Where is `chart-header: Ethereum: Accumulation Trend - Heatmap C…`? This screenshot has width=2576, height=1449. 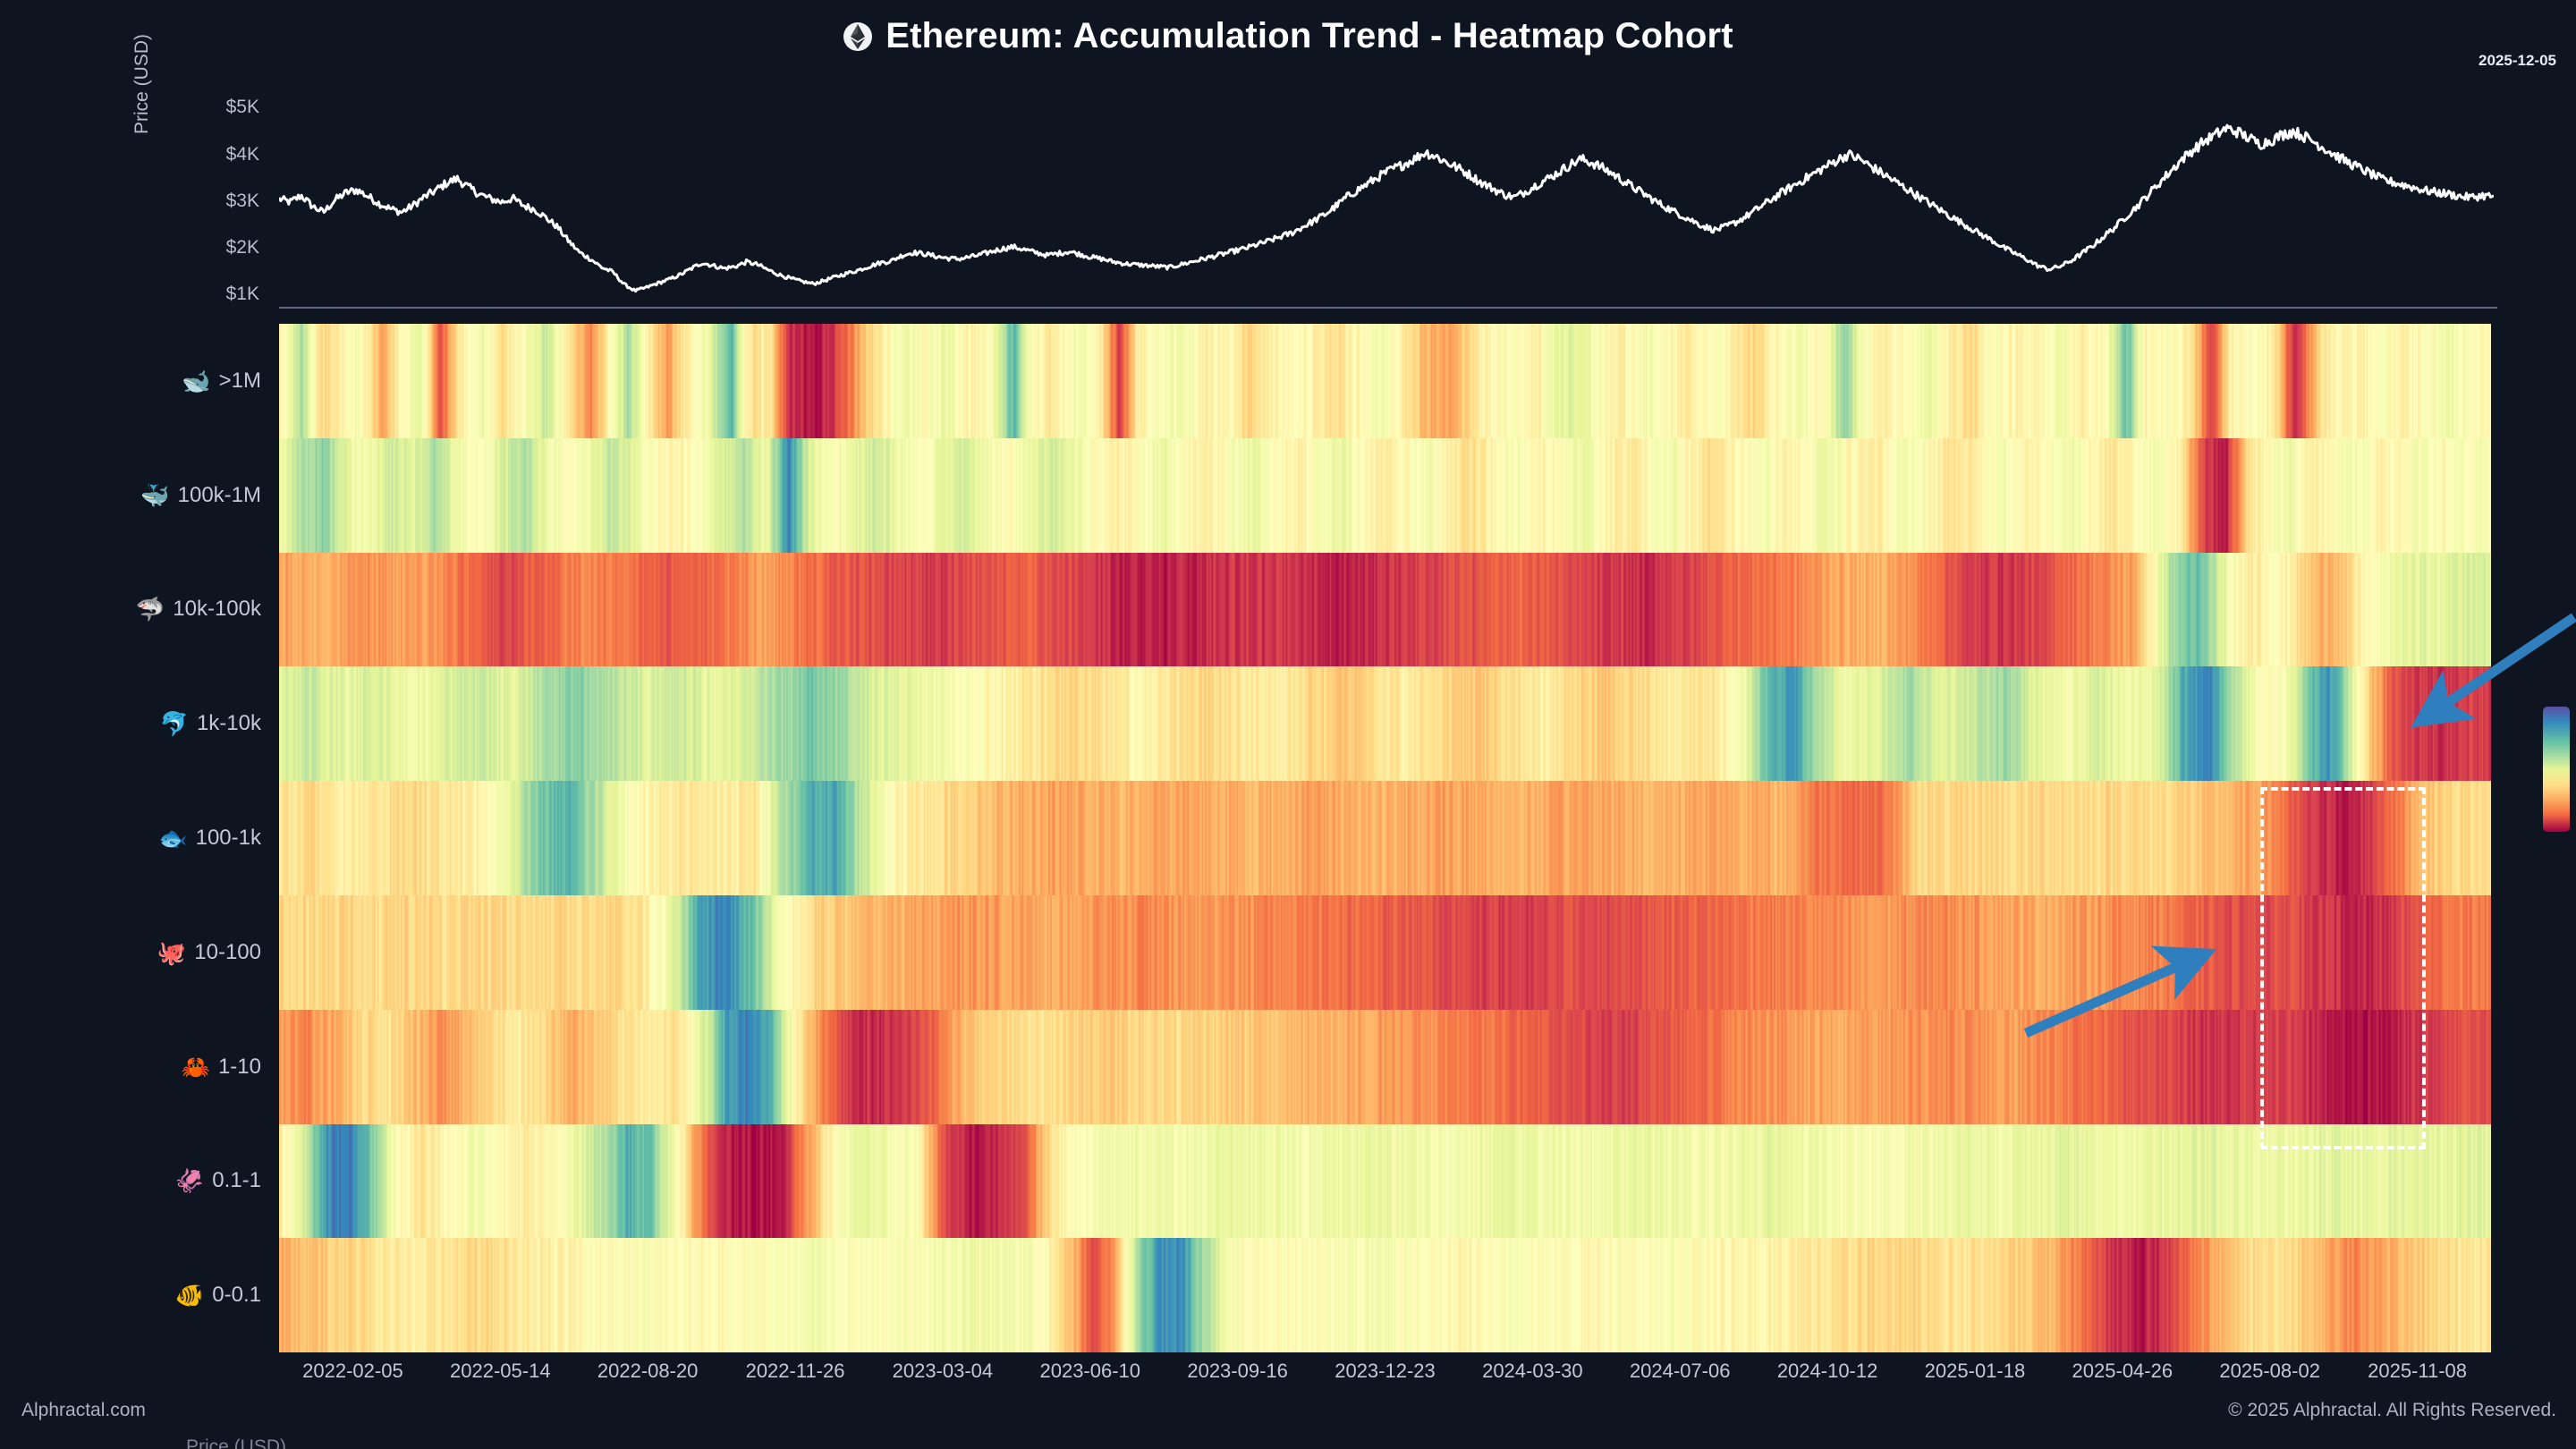 chart-header: Ethereum: Accumulation Trend - Heatmap C… is located at coordinates (1288, 36).